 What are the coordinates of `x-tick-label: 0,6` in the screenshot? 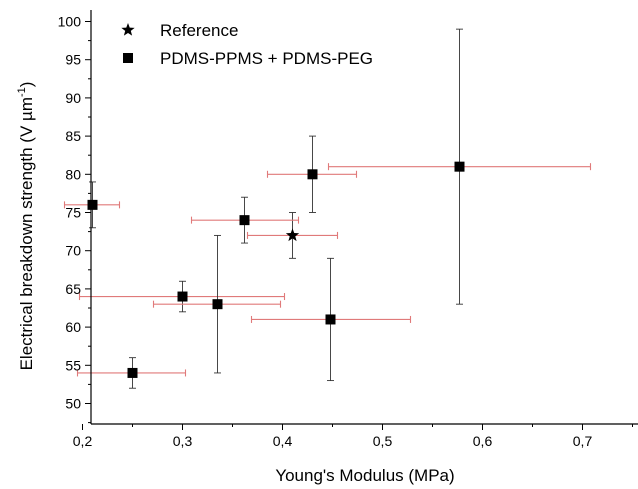 It's located at (483, 441).